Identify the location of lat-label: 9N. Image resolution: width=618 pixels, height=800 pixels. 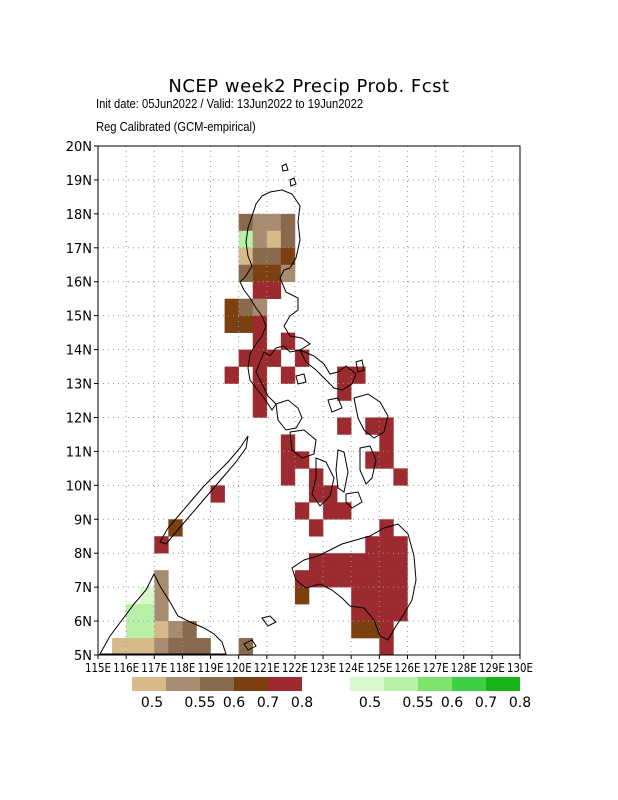
(83, 520).